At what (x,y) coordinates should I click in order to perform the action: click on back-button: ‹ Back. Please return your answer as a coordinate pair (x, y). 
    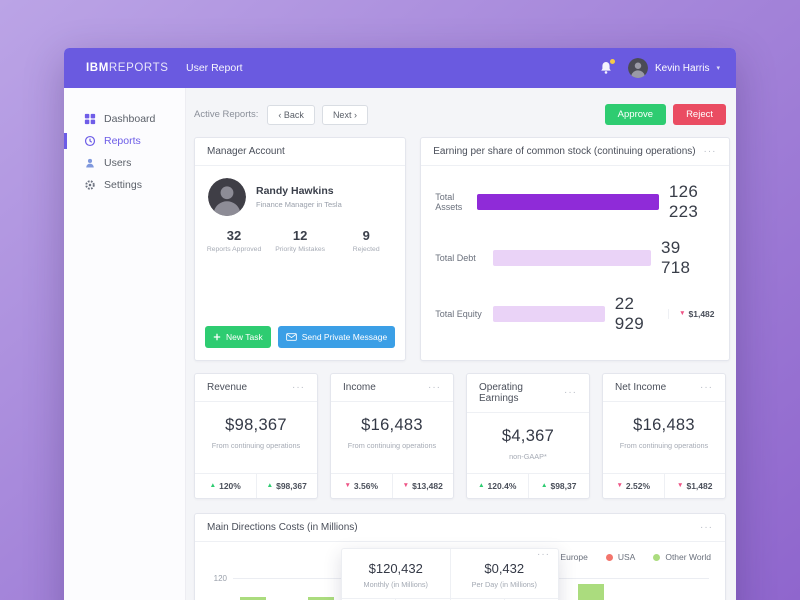
    Looking at the image, I should click on (291, 114).